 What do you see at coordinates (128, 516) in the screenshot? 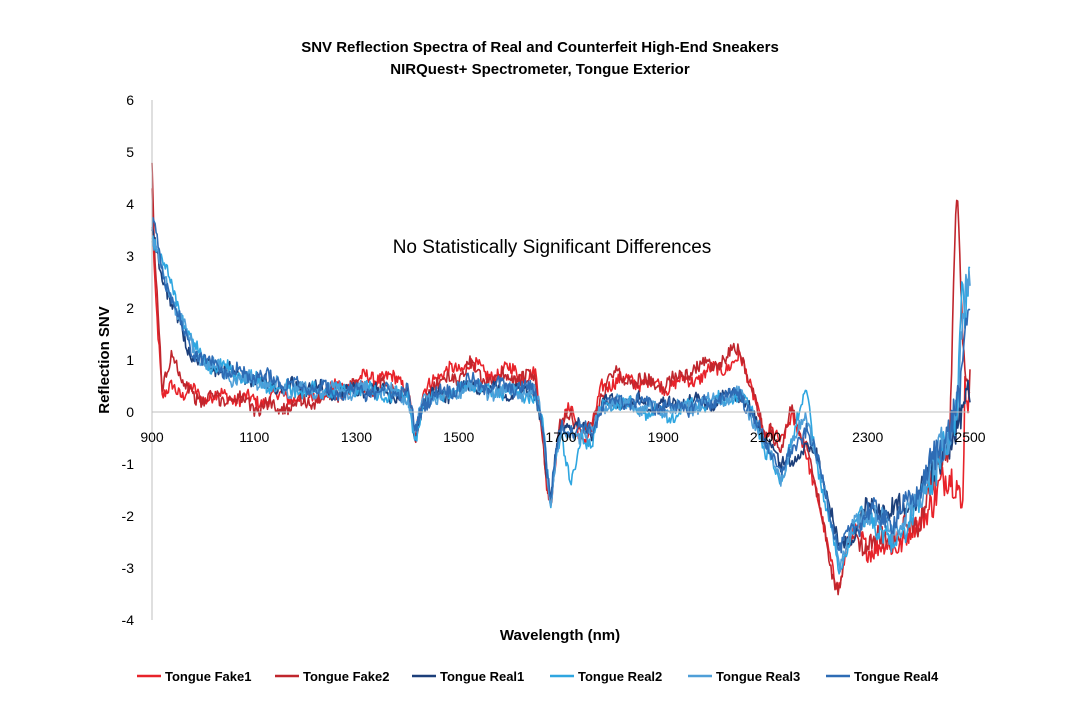
I see `y-tick-label: -2` at bounding box center [128, 516].